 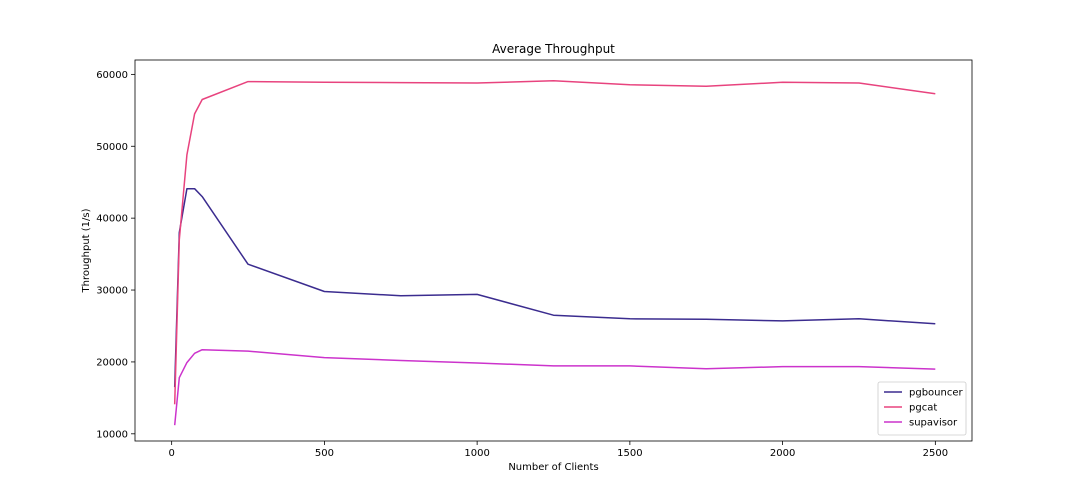 What do you see at coordinates (86, 250) in the screenshot?
I see `y-axis-label: Throughput (1/s)` at bounding box center [86, 250].